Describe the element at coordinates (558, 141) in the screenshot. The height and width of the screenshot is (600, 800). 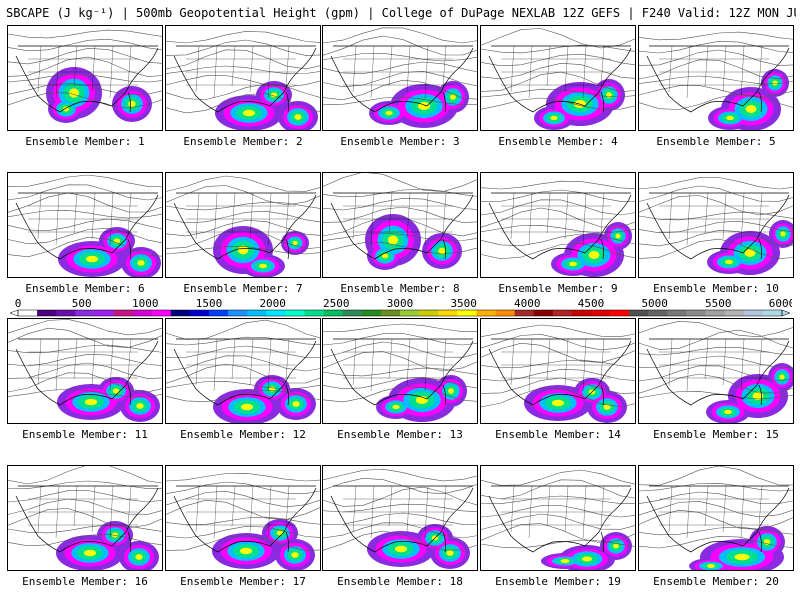
I see `ensemble-member-label: Ensemble Member: 4` at that location.